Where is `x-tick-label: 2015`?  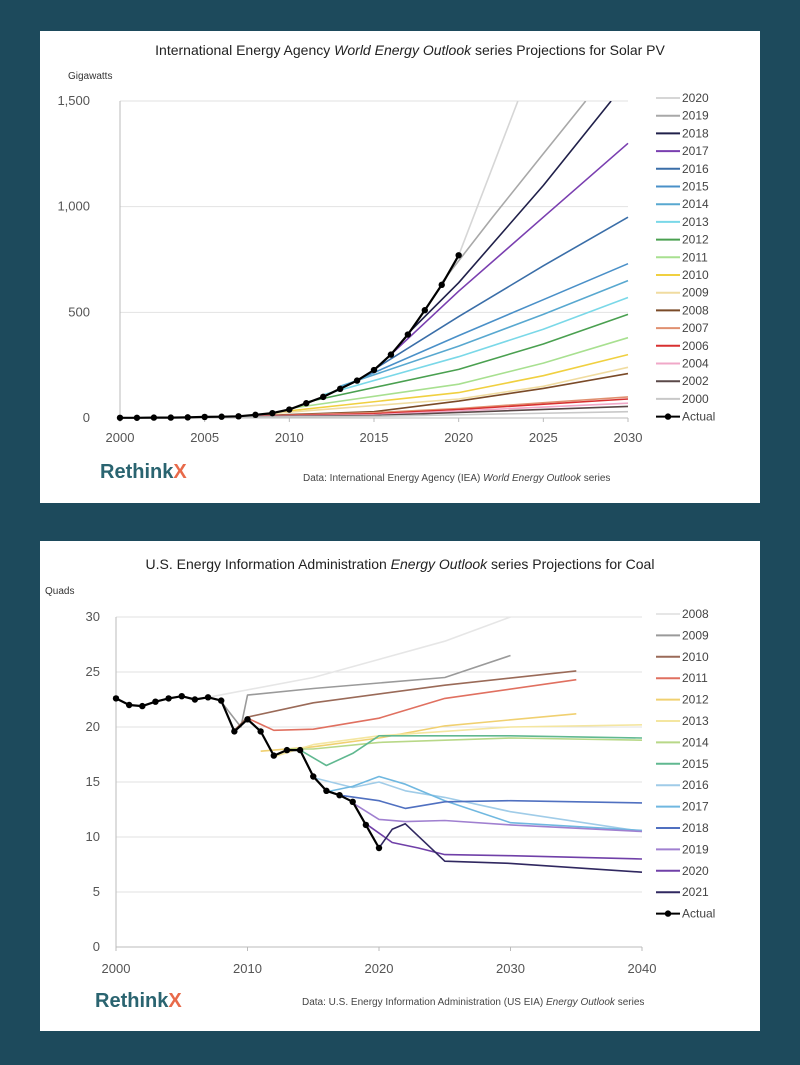
x-tick-label: 2015 is located at coordinates (374, 437).